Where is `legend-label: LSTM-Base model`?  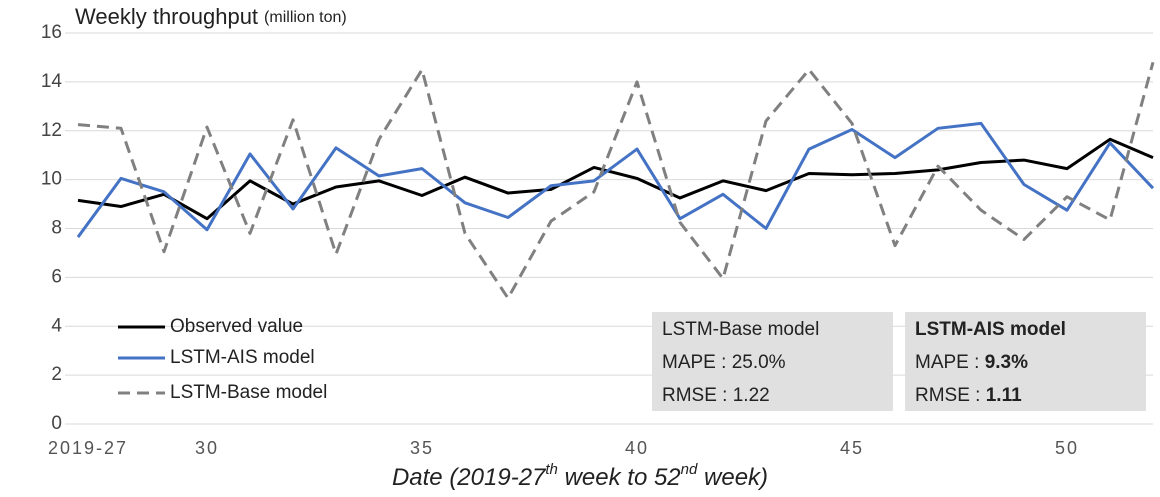
legend-label: LSTM-Base model is located at coordinates (248, 392).